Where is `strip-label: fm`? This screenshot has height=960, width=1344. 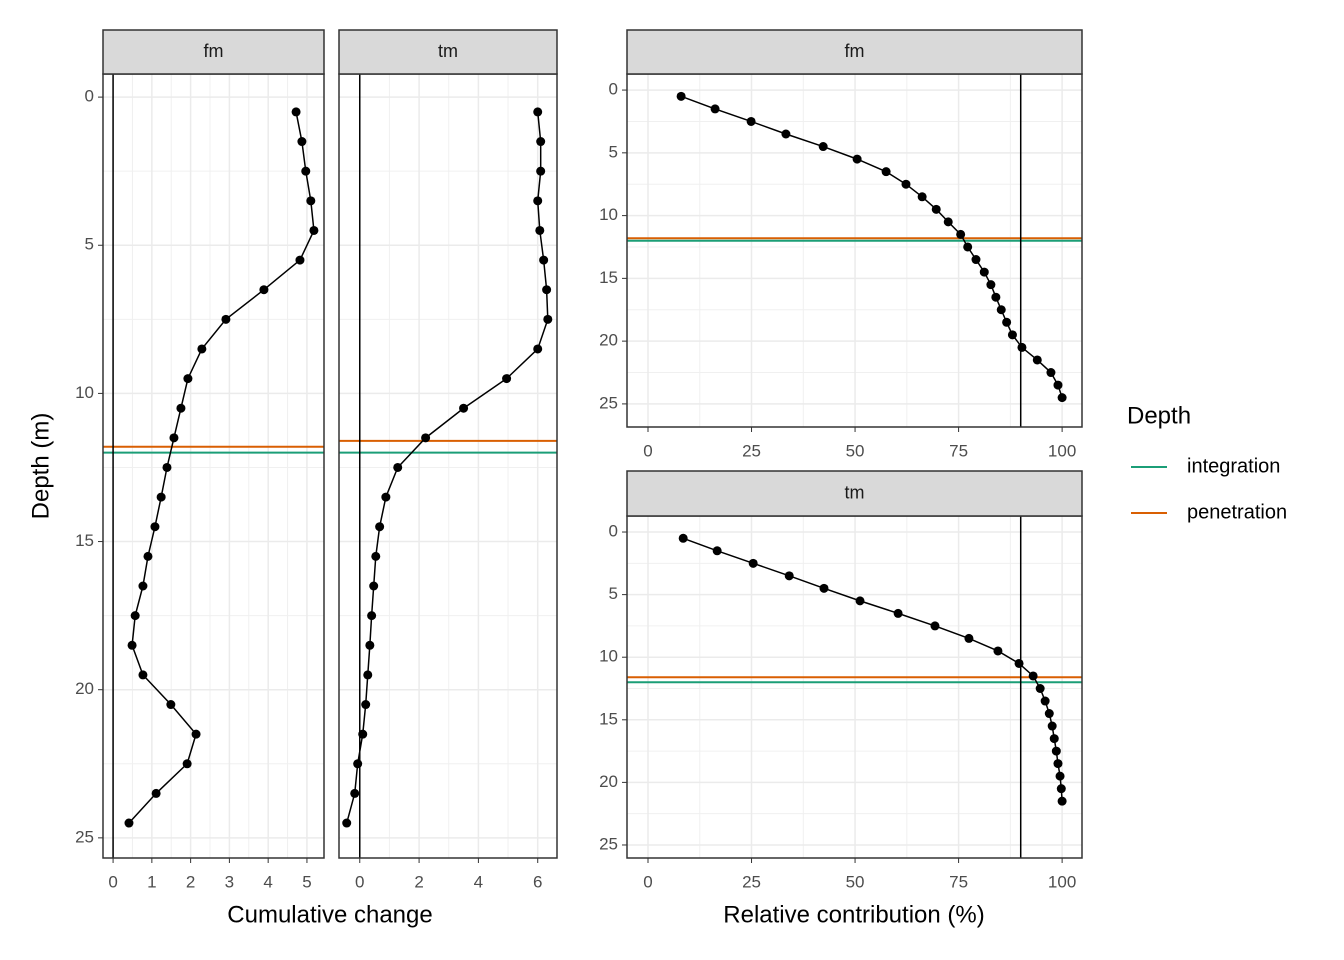
strip-label: fm is located at coordinates (214, 51).